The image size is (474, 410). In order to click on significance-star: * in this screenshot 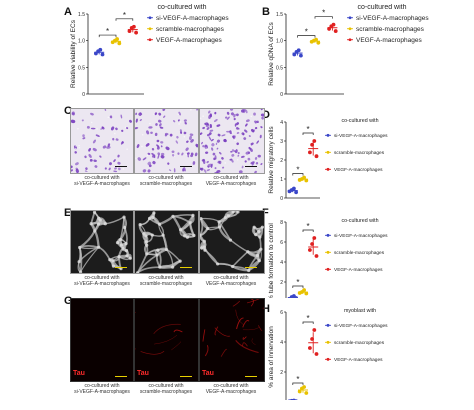, I will do `click(297, 169)`.